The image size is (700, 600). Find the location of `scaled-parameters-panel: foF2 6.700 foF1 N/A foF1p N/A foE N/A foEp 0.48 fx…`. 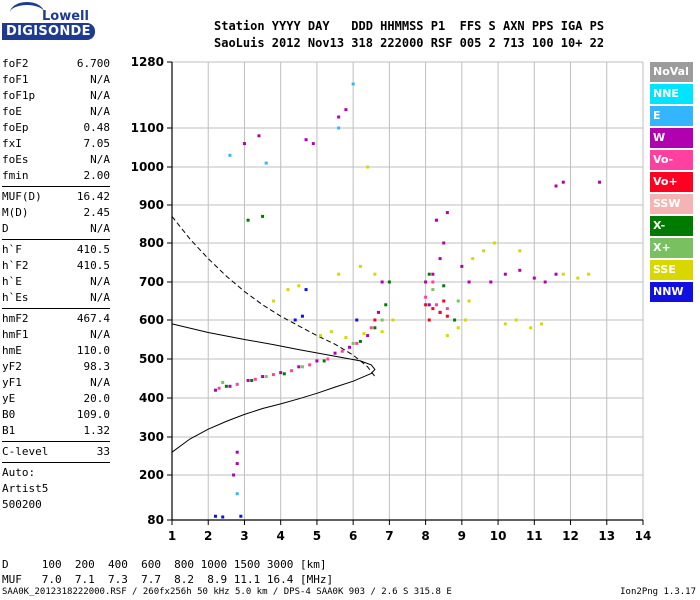

scaled-parameters-panel: foF2 6.700 foF1 N/A foF1p N/A foE N/A foEp 0.48 fx… is located at coordinates (56, 284).